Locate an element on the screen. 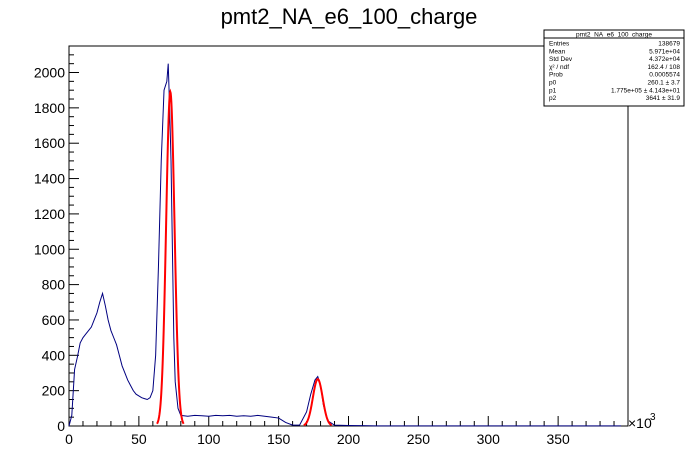 The image size is (698, 474). y-tick-label: 800 is located at coordinates (54, 285).